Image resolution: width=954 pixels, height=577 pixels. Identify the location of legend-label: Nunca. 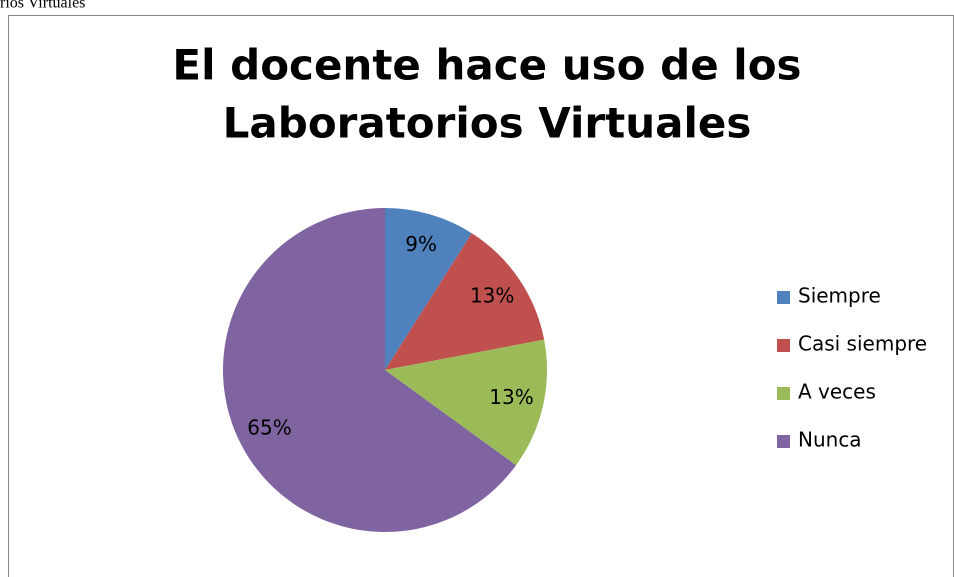
(830, 440).